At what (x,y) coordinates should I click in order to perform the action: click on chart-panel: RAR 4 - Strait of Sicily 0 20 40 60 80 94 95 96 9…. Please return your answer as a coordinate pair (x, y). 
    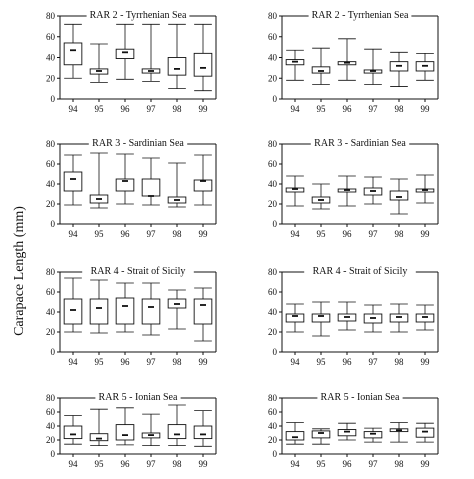
    Looking at the image, I should click on (131, 316).